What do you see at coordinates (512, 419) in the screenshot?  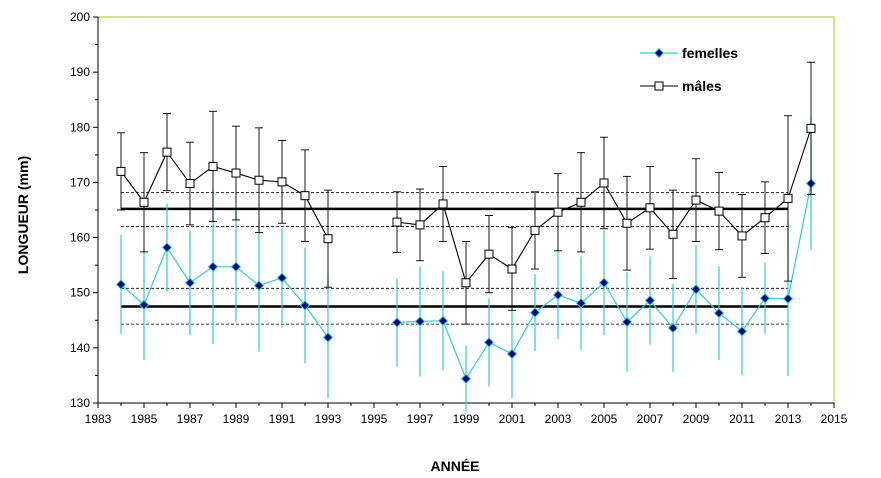 I see `x-tick-label: 2001` at bounding box center [512, 419].